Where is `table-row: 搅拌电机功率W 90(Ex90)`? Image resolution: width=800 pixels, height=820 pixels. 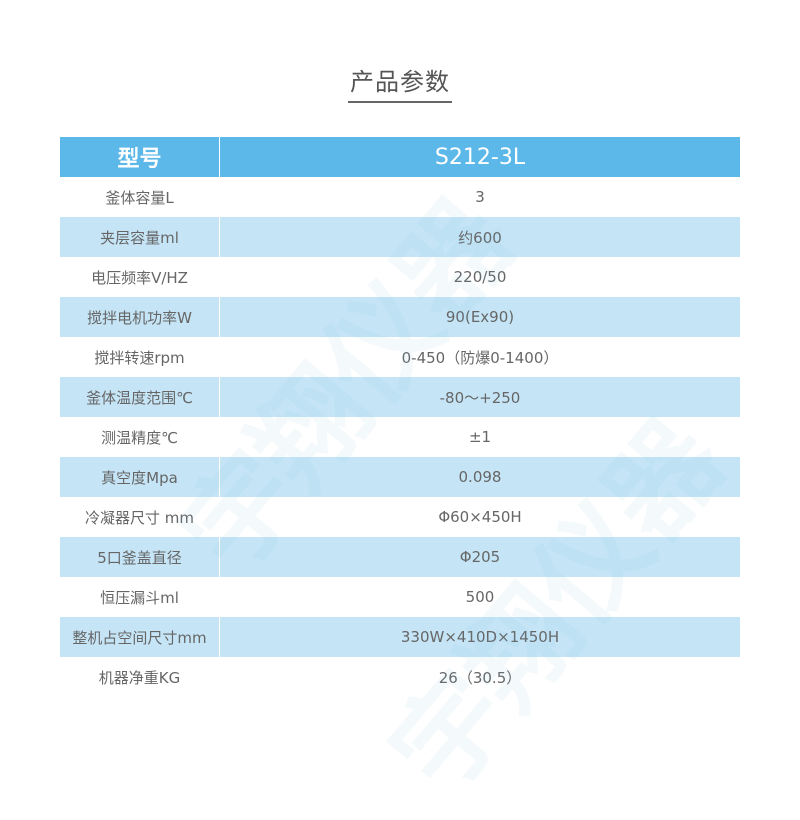 table-row: 搅拌电机功率W 90(Ex90) is located at coordinates (400, 317).